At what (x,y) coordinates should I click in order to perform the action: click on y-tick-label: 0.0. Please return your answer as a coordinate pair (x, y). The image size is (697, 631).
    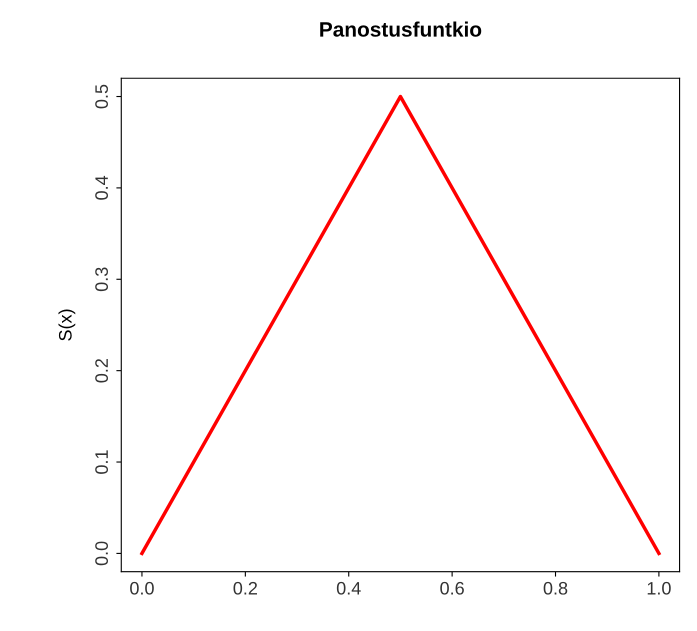
    Looking at the image, I should click on (101, 554).